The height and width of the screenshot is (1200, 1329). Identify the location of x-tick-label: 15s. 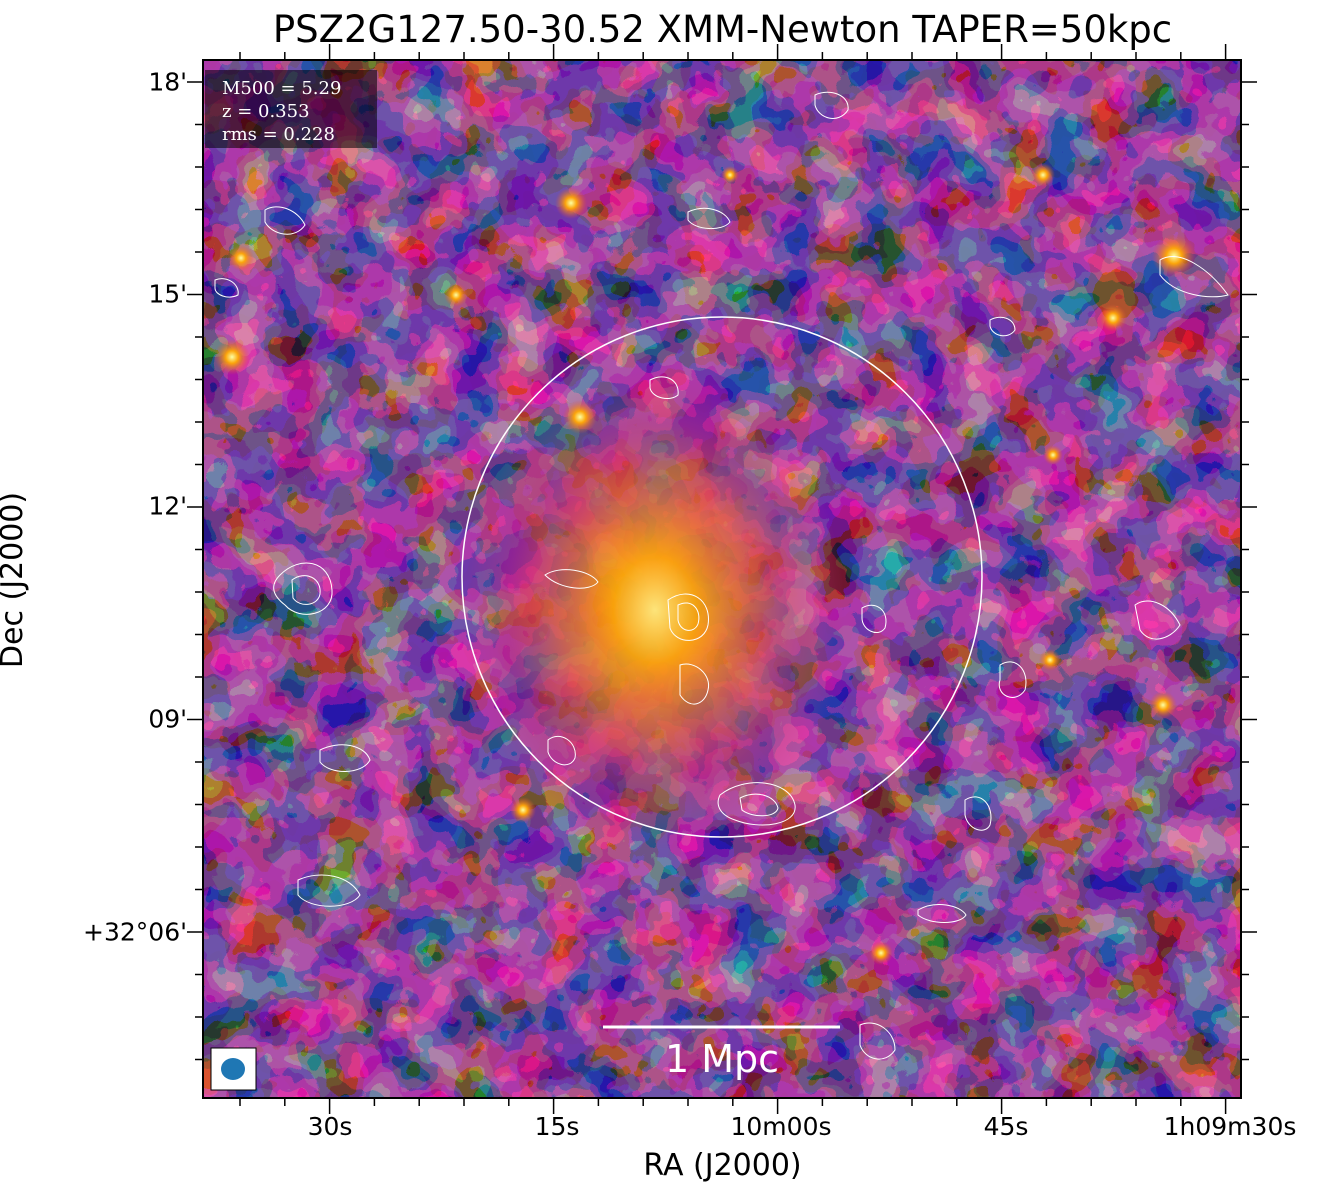
(557, 1126).